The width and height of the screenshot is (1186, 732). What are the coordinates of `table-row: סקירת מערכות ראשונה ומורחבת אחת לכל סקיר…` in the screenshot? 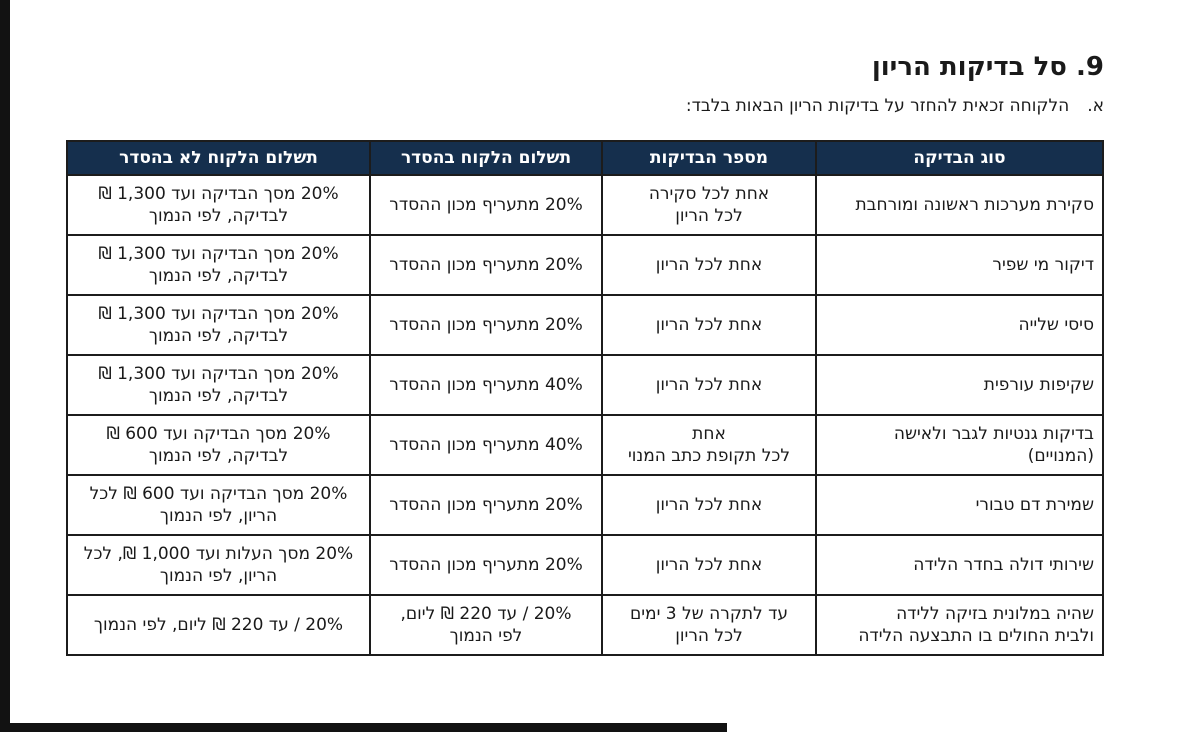 It's located at (585, 205).